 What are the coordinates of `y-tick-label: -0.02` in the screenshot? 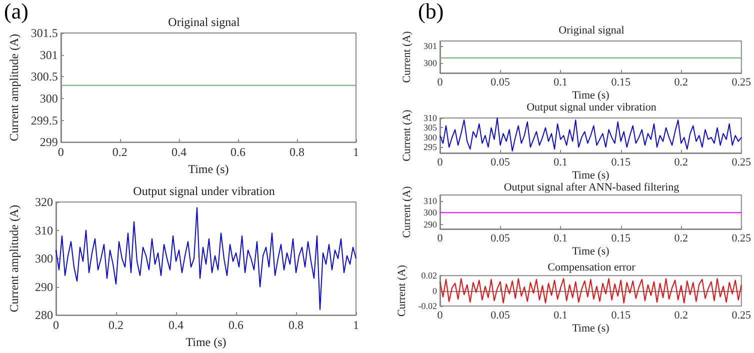 It's located at (427, 306).